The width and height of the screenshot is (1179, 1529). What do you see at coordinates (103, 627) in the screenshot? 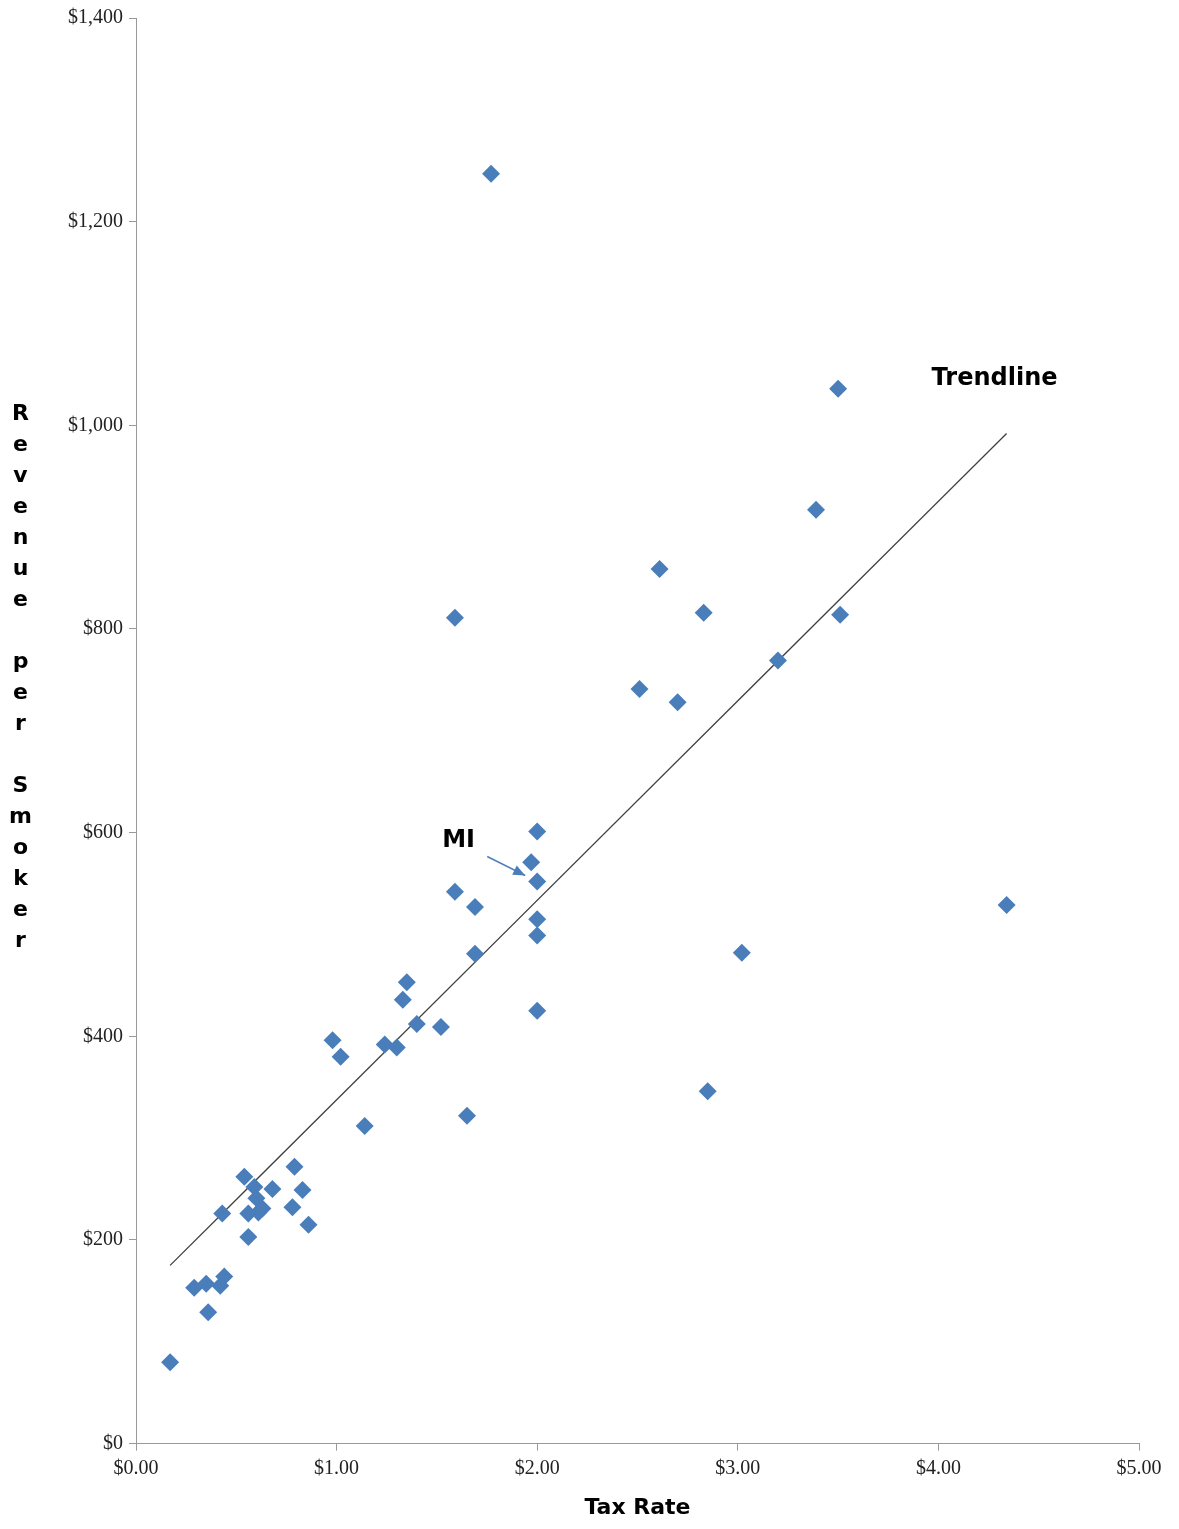
I see `y-tick-label: $800` at bounding box center [103, 627].